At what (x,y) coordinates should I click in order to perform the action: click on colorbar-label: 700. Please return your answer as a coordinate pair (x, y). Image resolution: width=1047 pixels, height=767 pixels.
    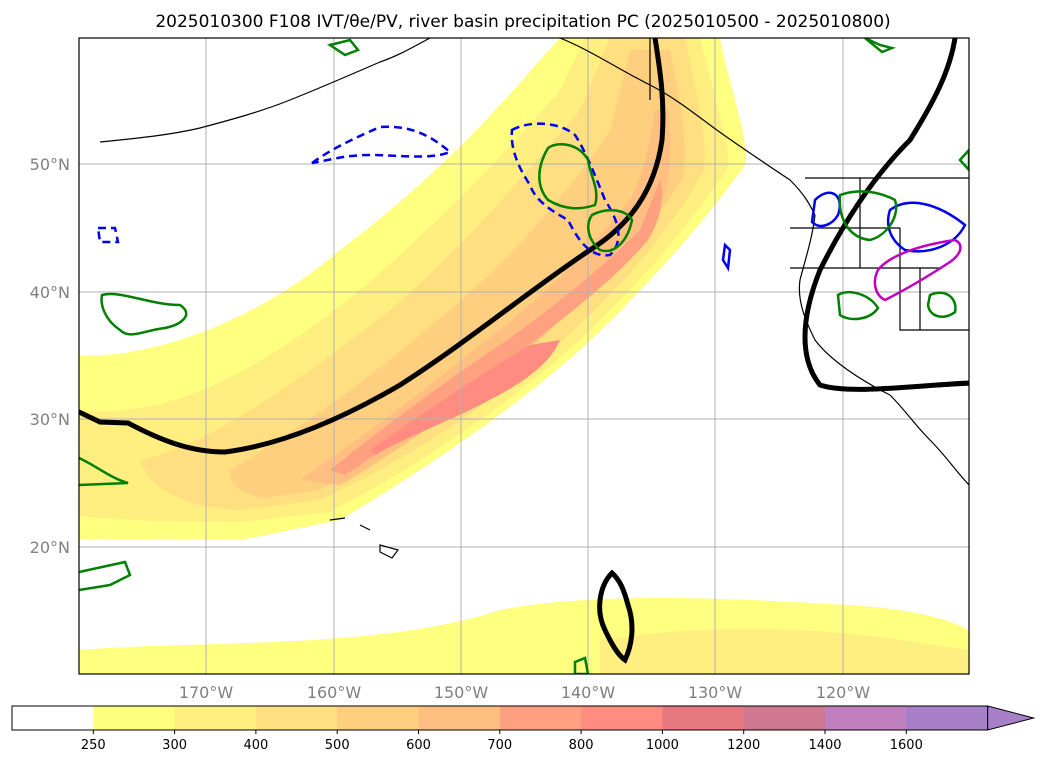
    Looking at the image, I should click on (499, 745).